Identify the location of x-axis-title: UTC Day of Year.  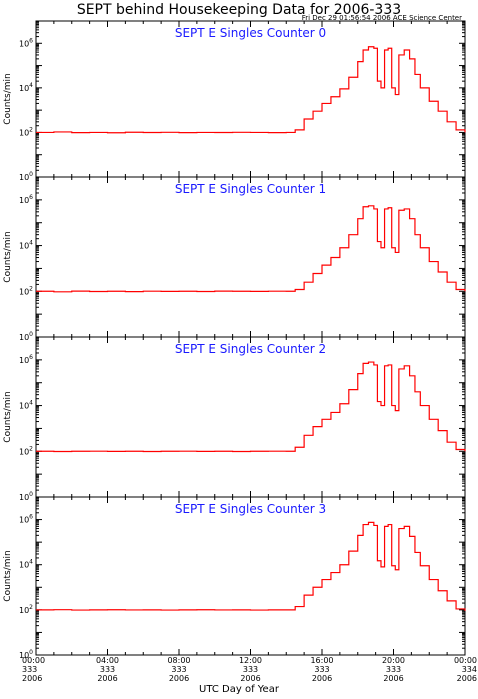
(239, 689).